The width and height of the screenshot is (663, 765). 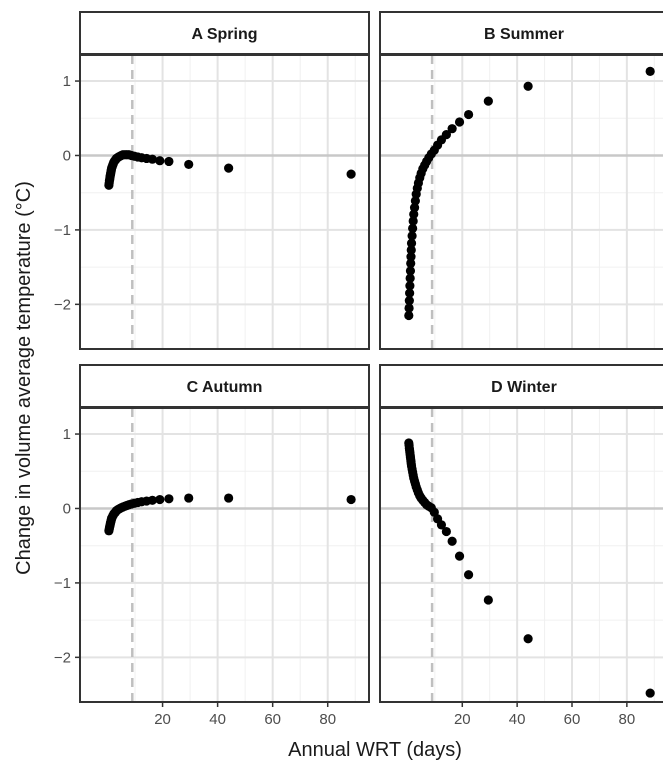 What do you see at coordinates (67, 369) in the screenshot?
I see `y-axis-ticks: 1 0 −1 −2 1 0 −1 −2` at bounding box center [67, 369].